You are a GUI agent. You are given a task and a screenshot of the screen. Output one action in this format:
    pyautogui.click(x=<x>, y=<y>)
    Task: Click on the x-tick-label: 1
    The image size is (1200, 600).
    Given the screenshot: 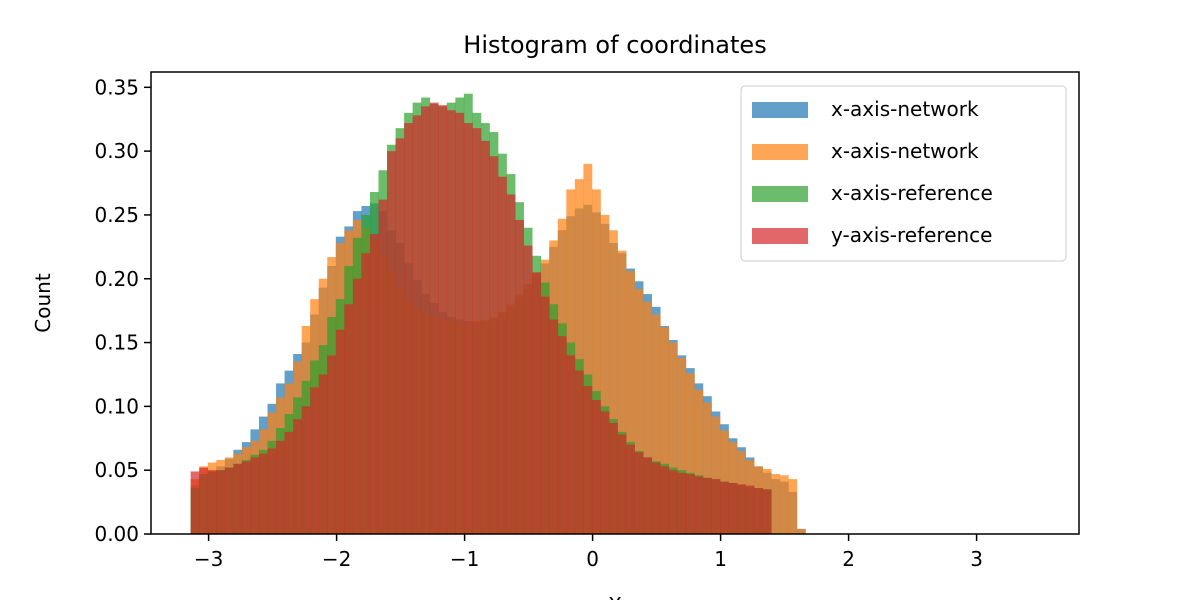 What is the action you would take?
    pyautogui.click(x=720, y=559)
    